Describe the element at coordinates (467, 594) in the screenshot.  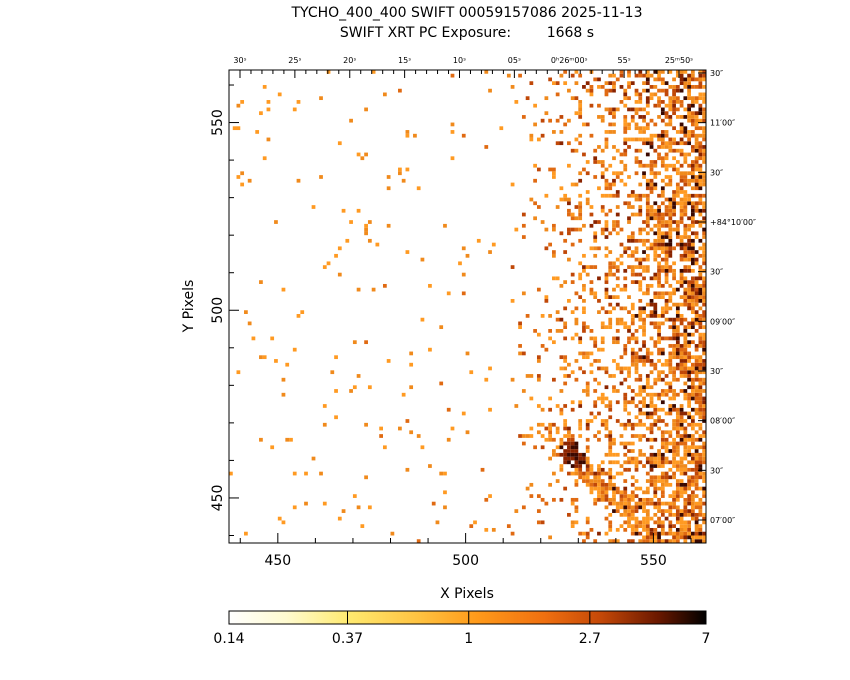
I see `x-axis-label: X Pixels` at that location.